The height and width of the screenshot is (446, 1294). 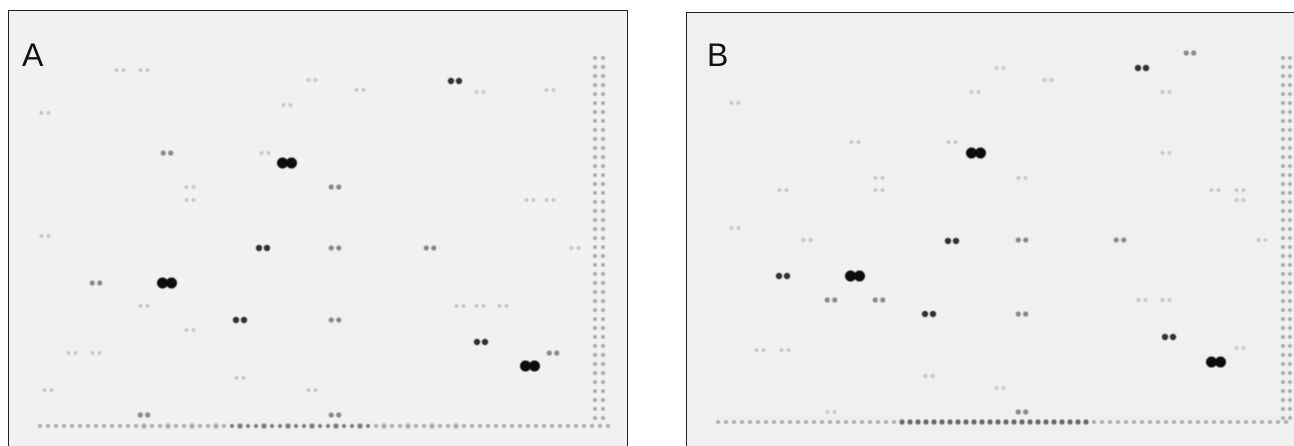 I want to click on panel-label: A, so click(x=33, y=55).